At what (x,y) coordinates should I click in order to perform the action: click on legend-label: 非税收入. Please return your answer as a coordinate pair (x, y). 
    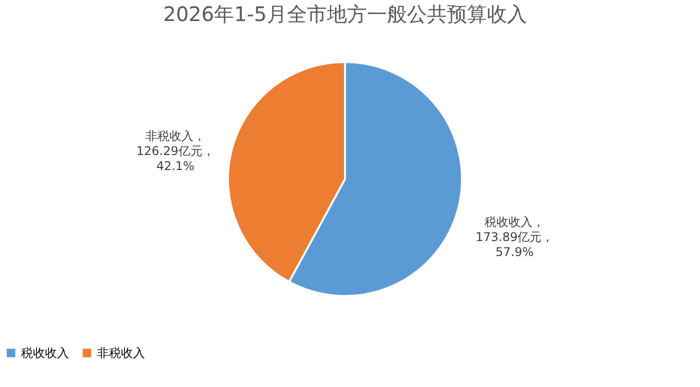
    Looking at the image, I should click on (121, 353).